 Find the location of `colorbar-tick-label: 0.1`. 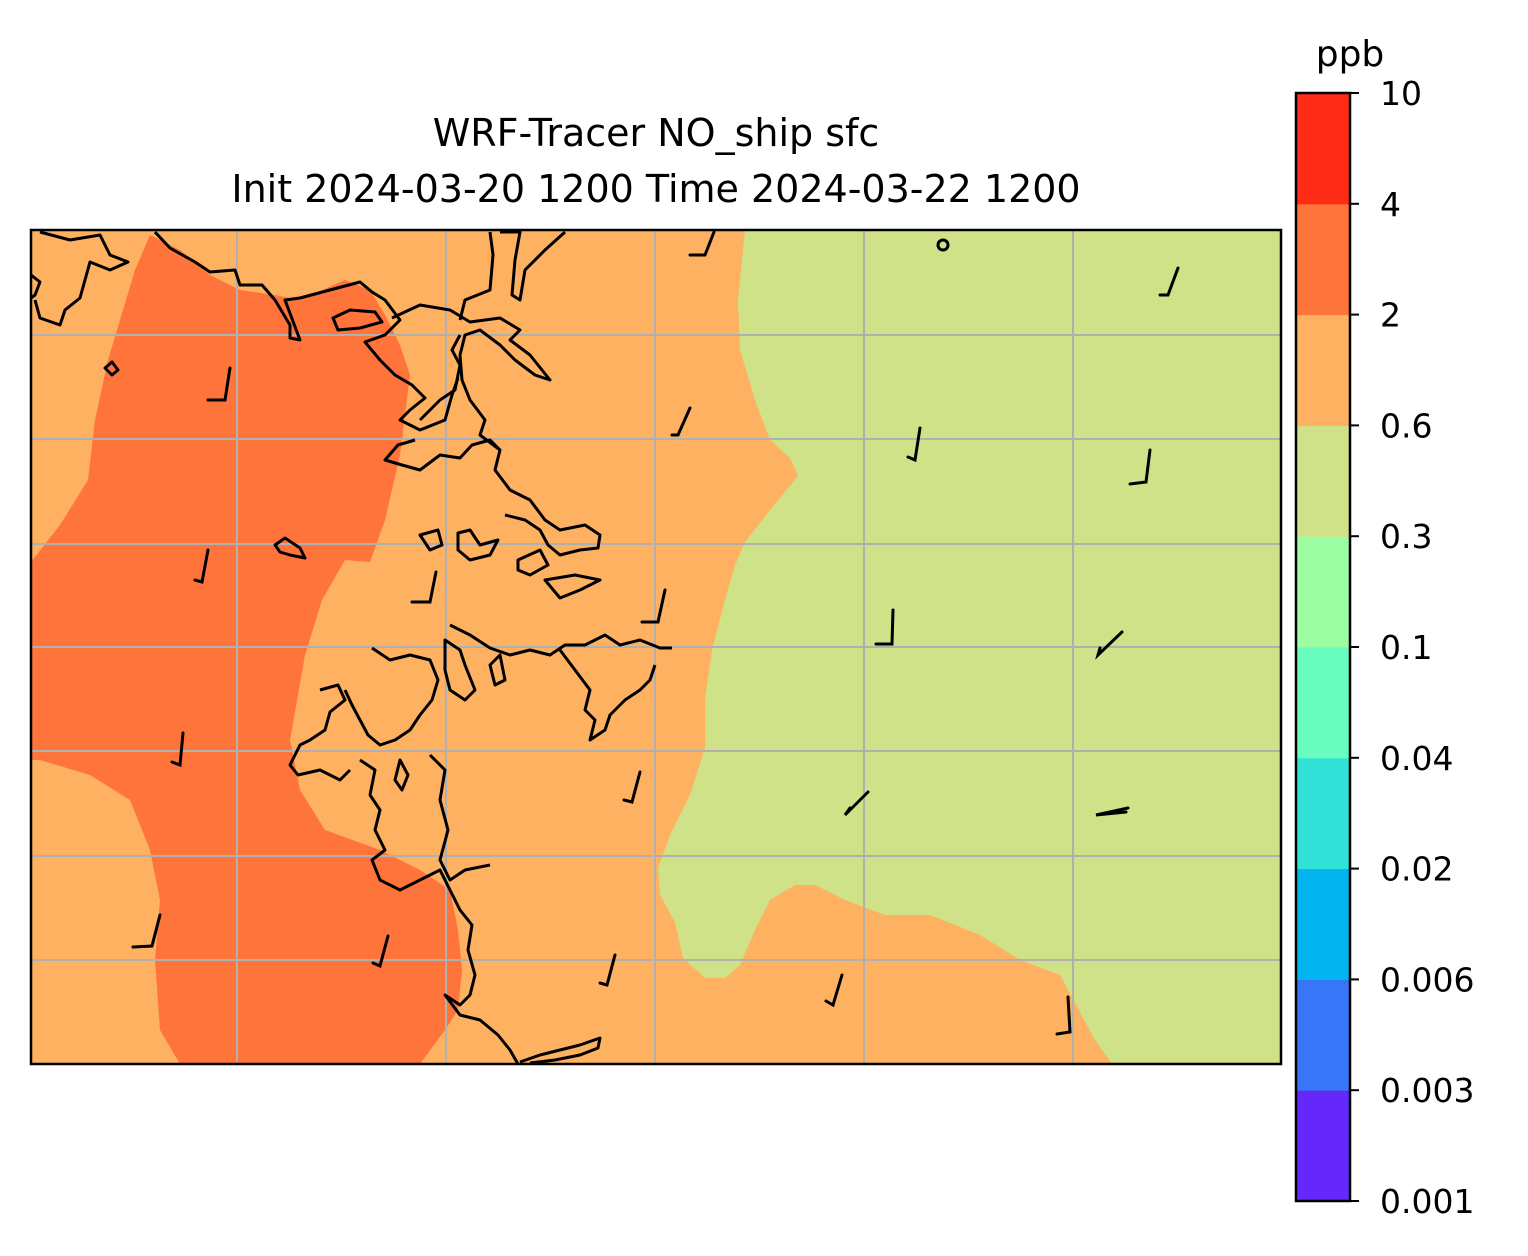

colorbar-tick-label: 0.1 is located at coordinates (1406, 647).